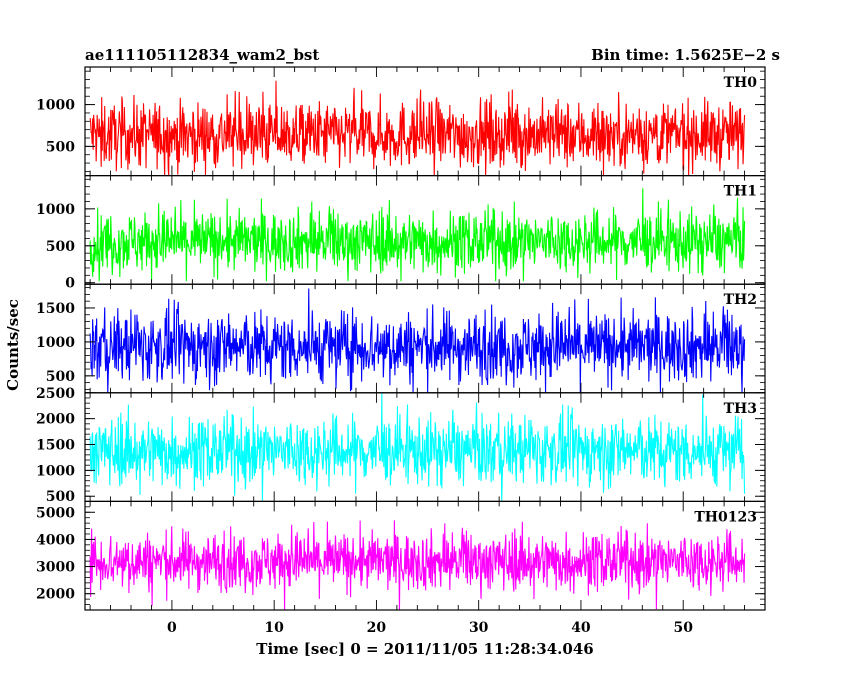  Describe the element at coordinates (740, 192) in the screenshot. I see `panel-label: TH1` at that location.